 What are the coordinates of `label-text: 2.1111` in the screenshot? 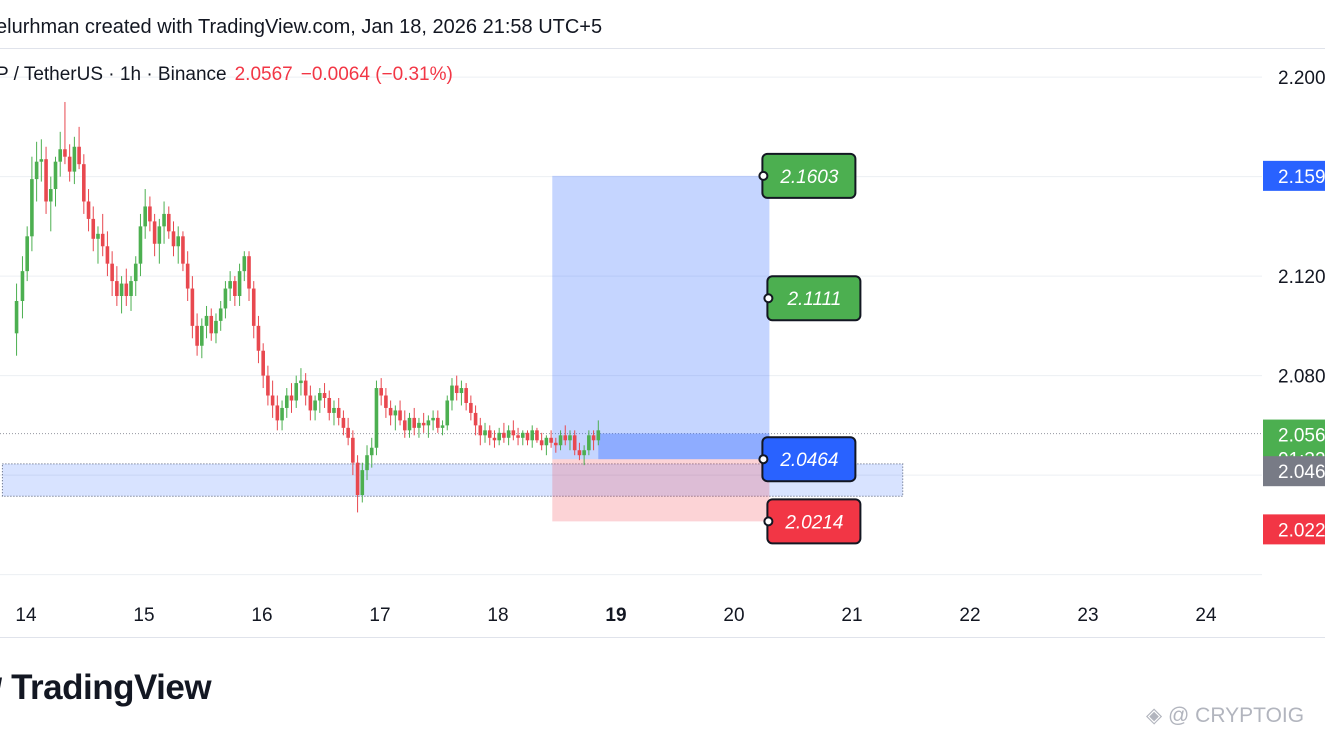 It's located at (813, 299).